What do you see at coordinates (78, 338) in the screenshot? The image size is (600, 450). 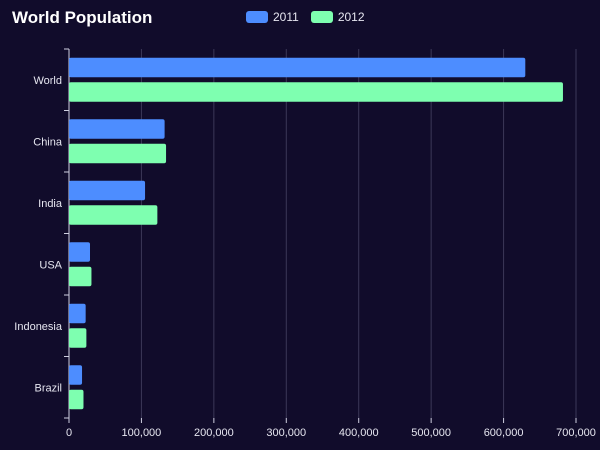 I see `bar-2012-indonesia` at bounding box center [78, 338].